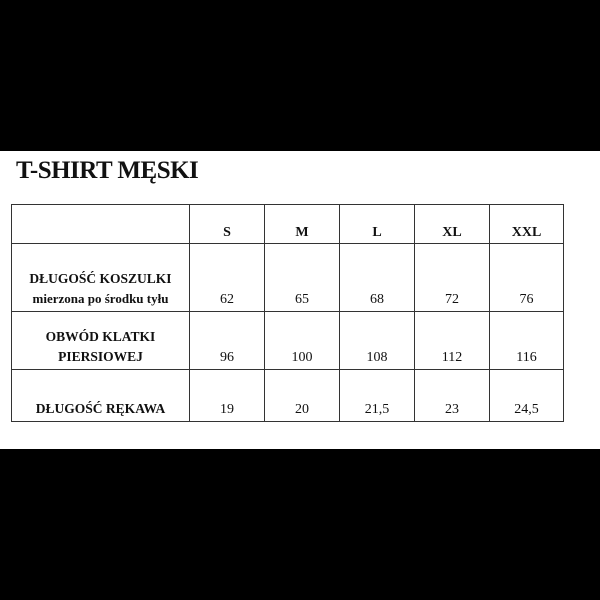 The image size is (600, 600). Describe the element at coordinates (452, 277) in the screenshot. I see `cell: 72` at that location.